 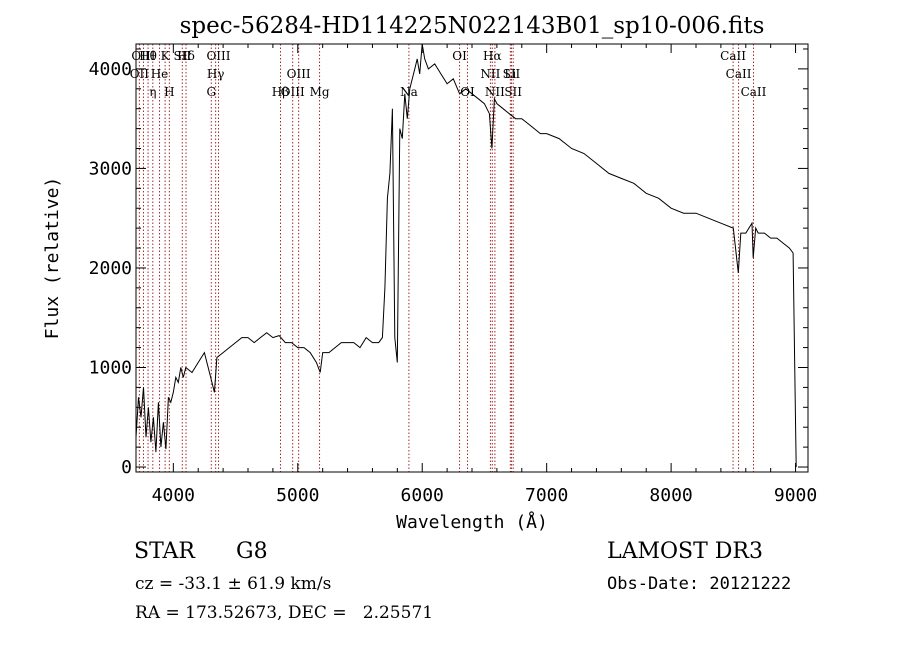 What do you see at coordinates (422, 495) in the screenshot?
I see `x-tick-label: 6000` at bounding box center [422, 495].